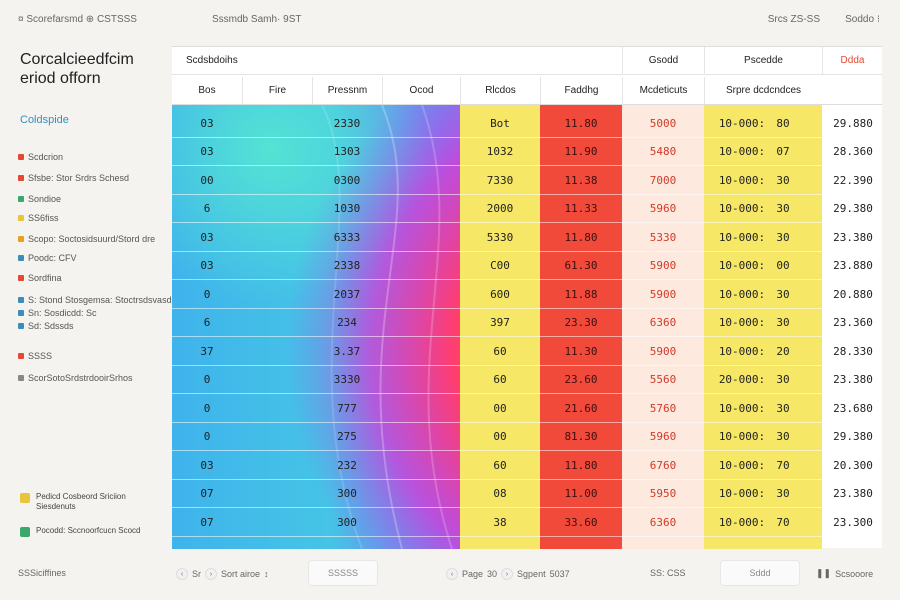 The image size is (900, 600). Describe the element at coordinates (527, 437) in the screenshot. I see `table-row: 0 275 00 81.30 5960 10-000: 30 29.380` at that location.